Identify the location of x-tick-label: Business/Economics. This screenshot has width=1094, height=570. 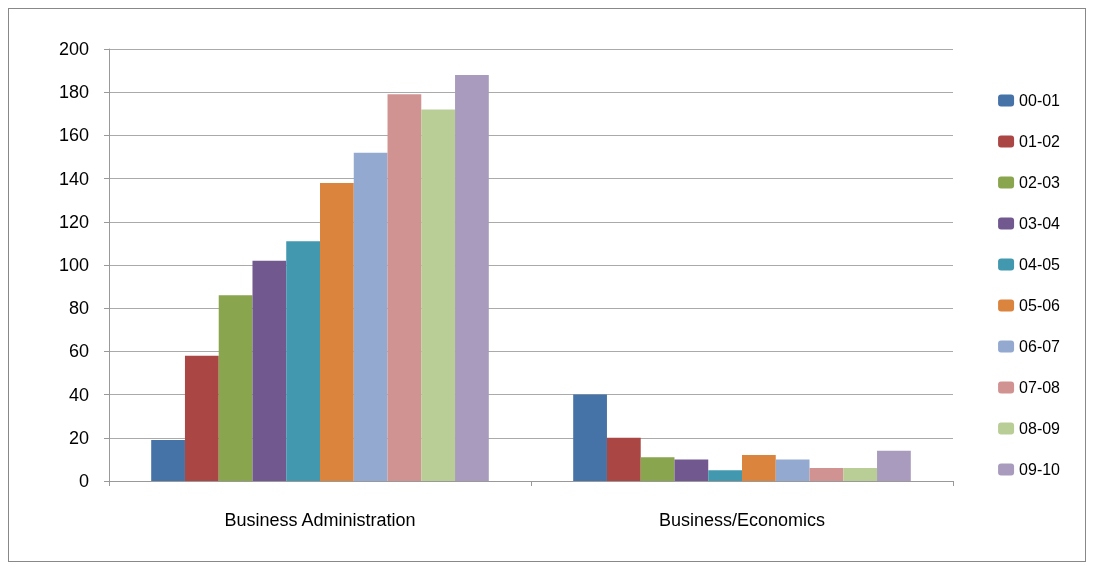
(742, 520).